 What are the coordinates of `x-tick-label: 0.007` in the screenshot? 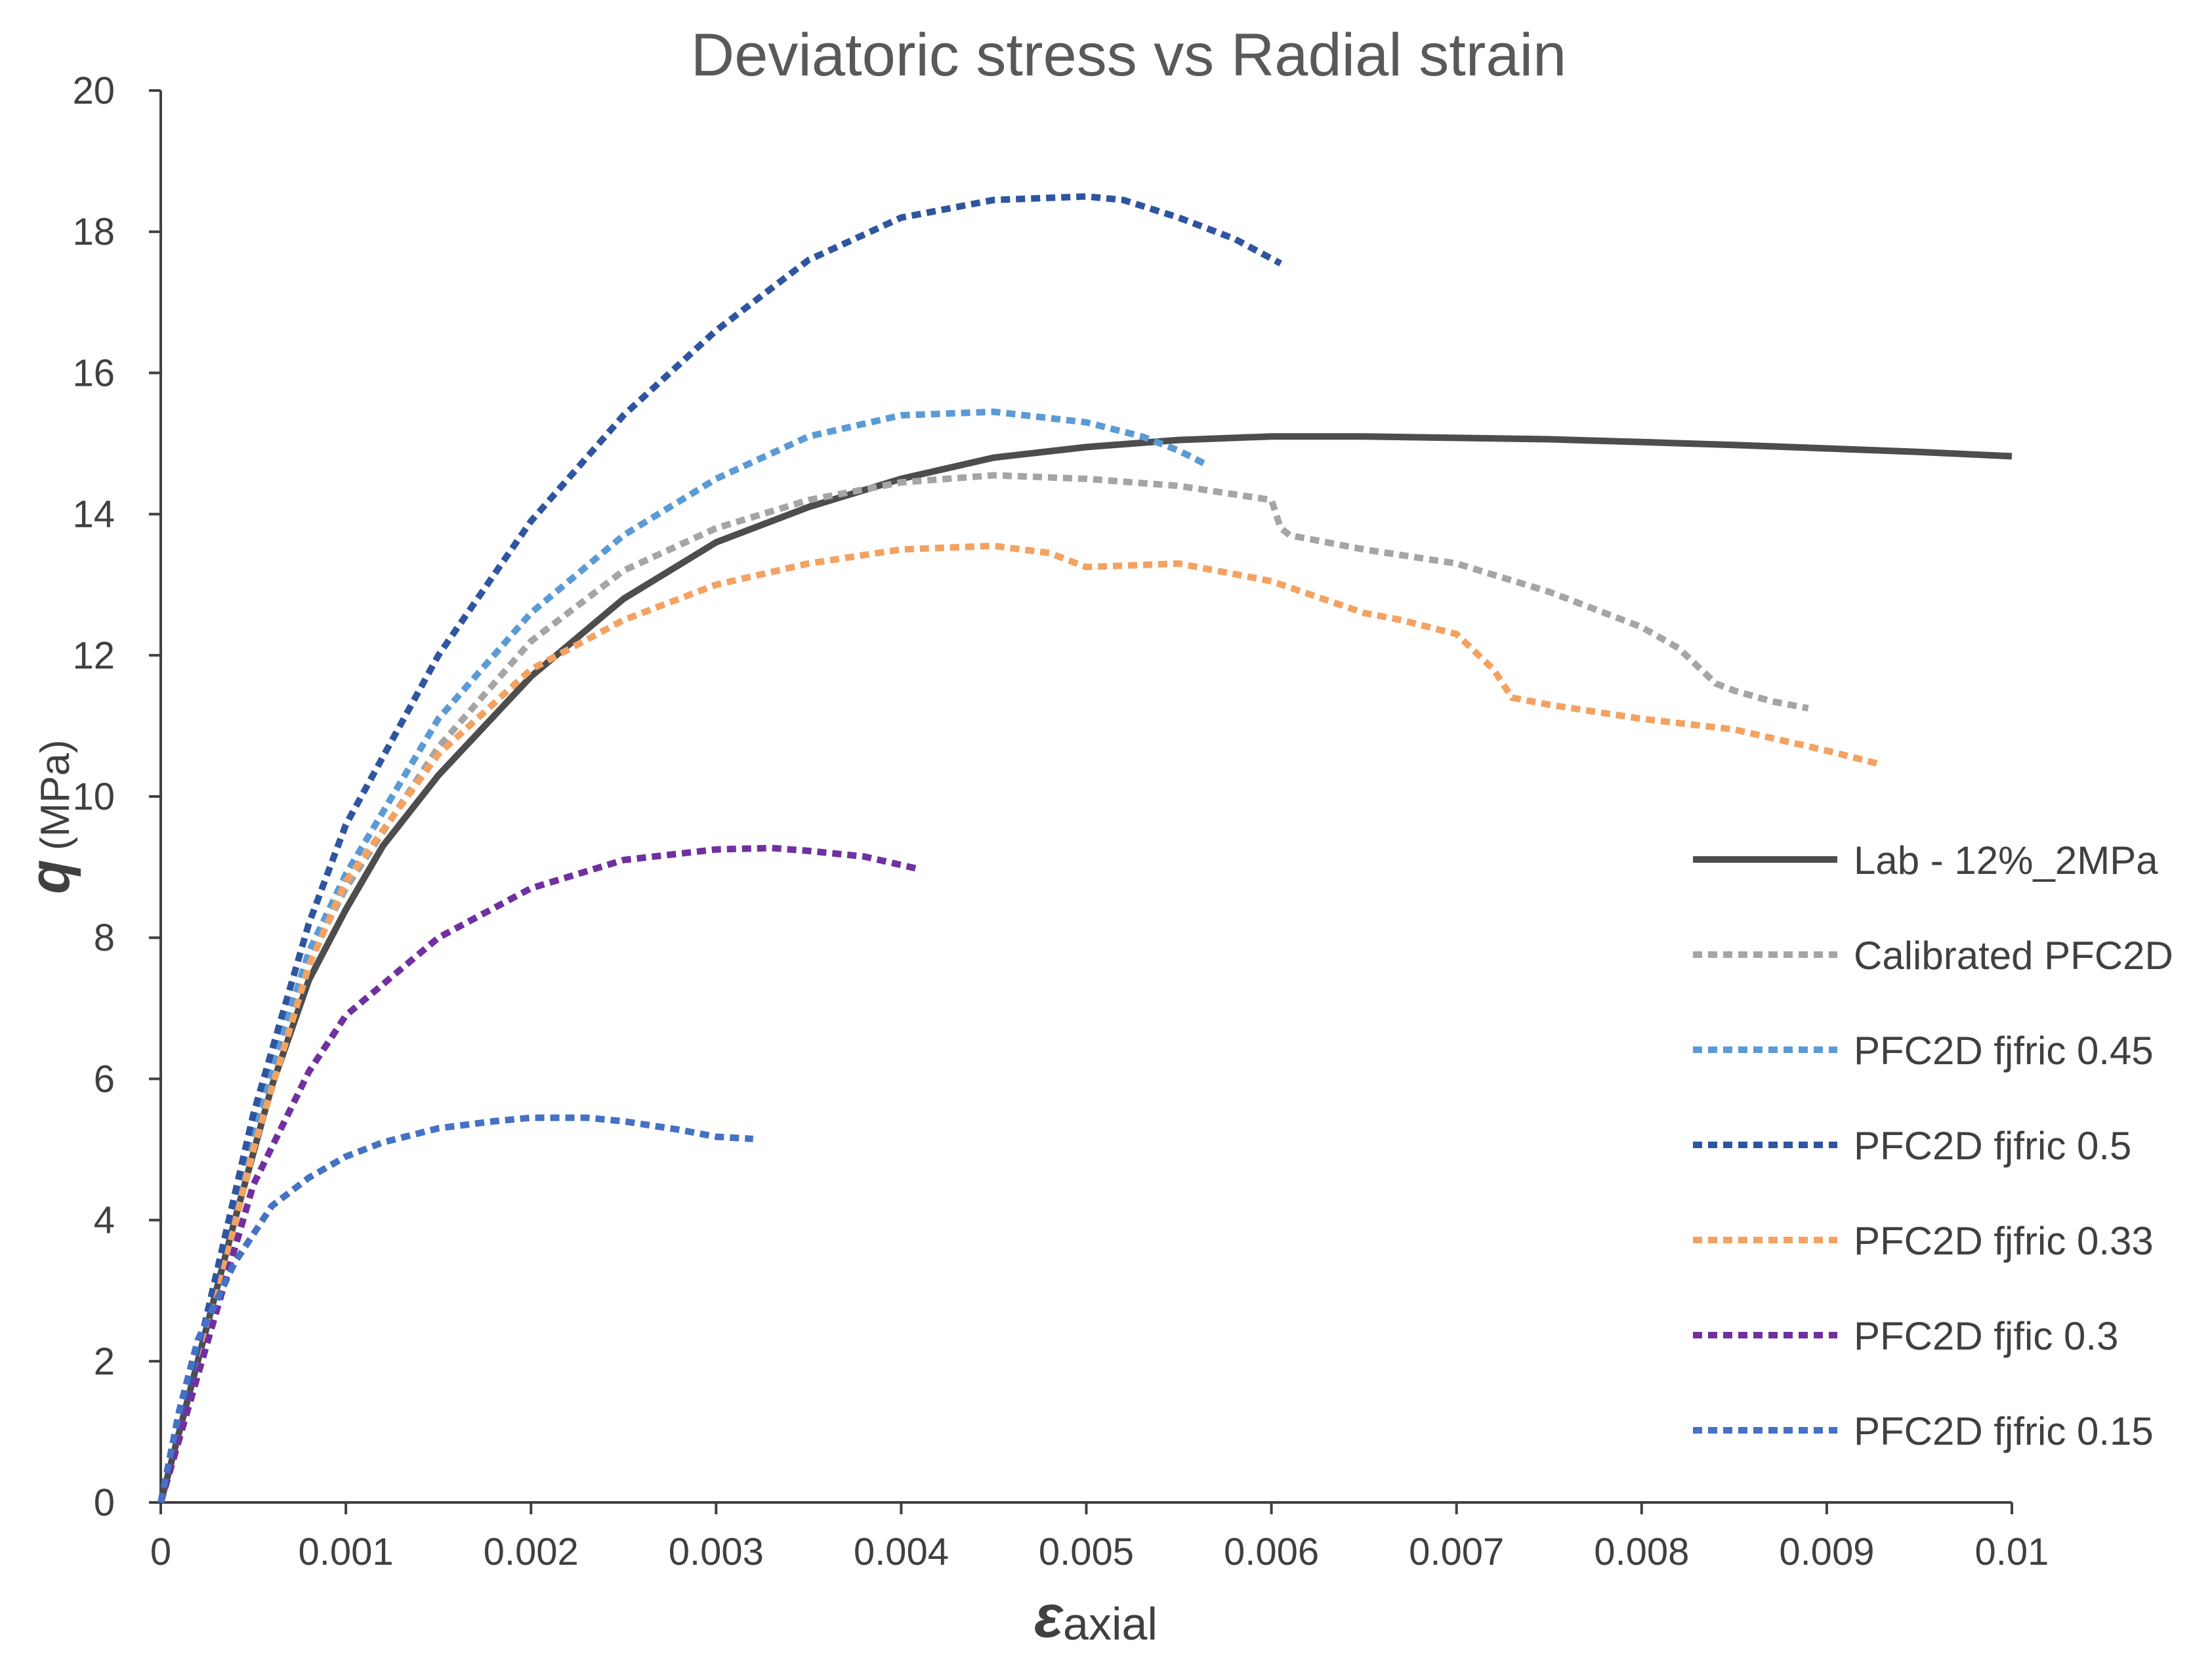 It's located at (1456, 1552).